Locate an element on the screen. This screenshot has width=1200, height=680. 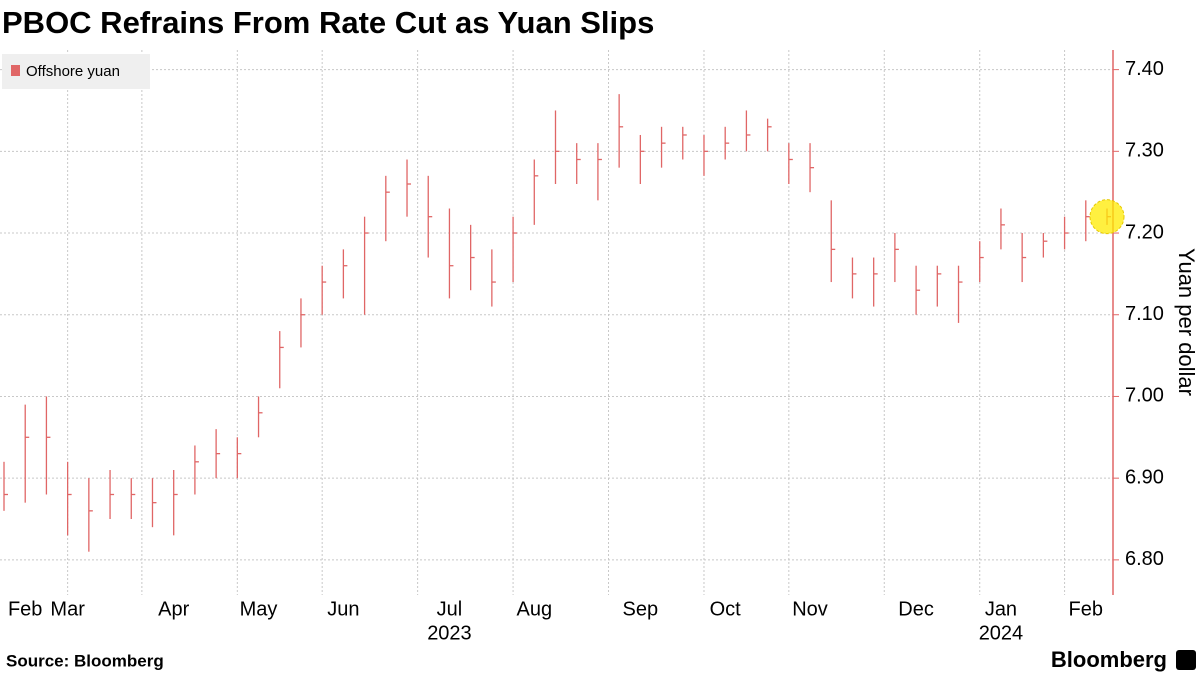
x-tick-label: Jun is located at coordinates (343, 609).